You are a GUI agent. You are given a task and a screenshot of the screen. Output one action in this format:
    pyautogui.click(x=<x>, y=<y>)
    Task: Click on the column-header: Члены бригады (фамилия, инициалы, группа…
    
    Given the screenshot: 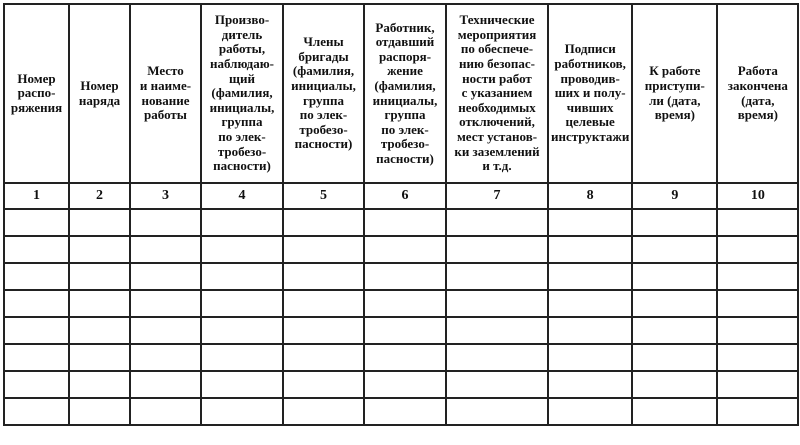 What is the action you would take?
    pyautogui.click(x=323, y=93)
    